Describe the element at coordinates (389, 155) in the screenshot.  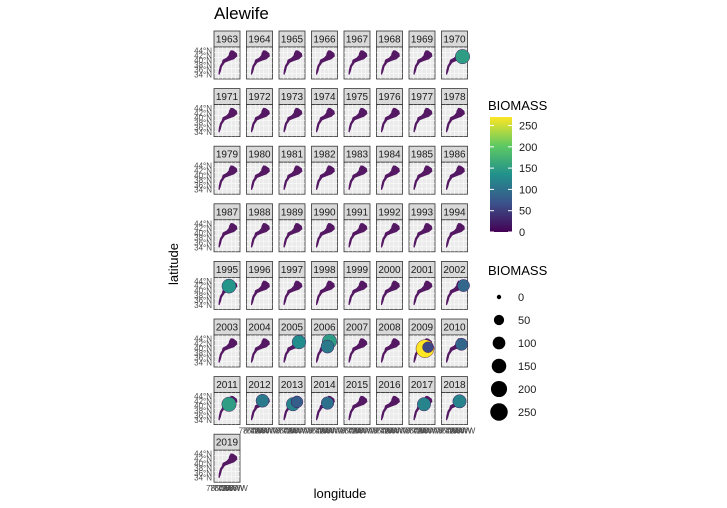
I see `facet-strip-label: 1984` at that location.